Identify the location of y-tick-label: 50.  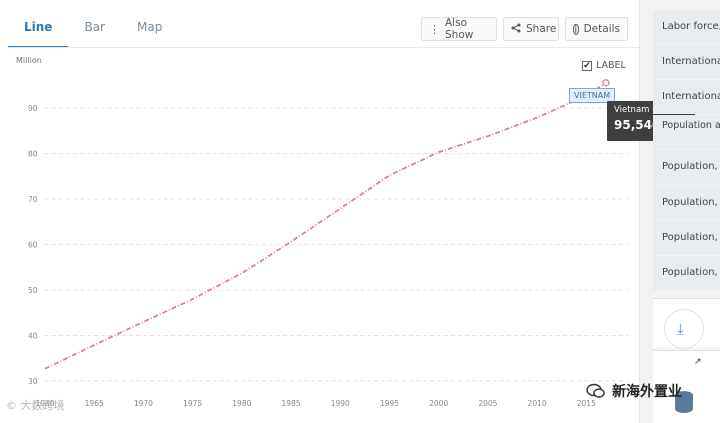
(33, 290).